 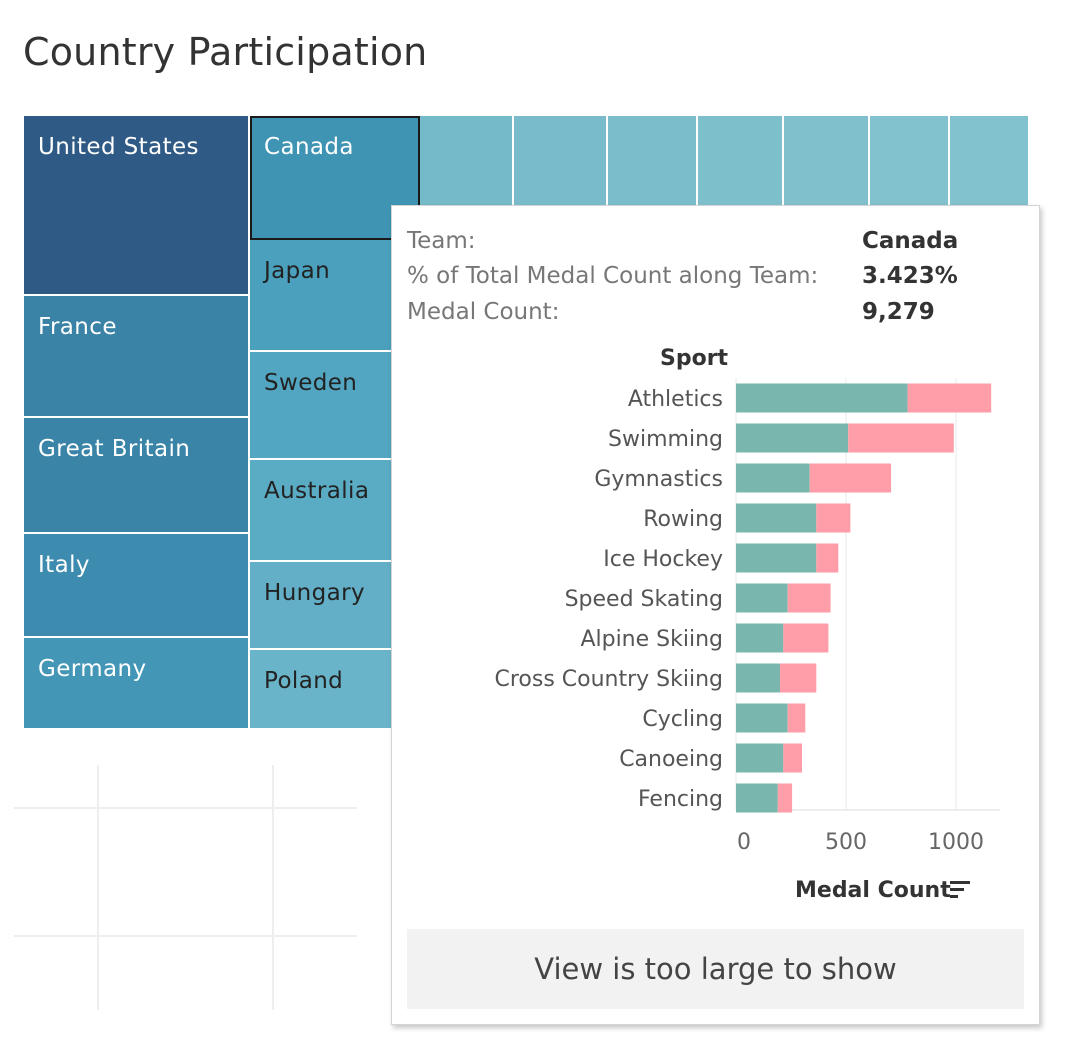 What do you see at coordinates (658, 479) in the screenshot?
I see `sport-label: Gymnastics` at bounding box center [658, 479].